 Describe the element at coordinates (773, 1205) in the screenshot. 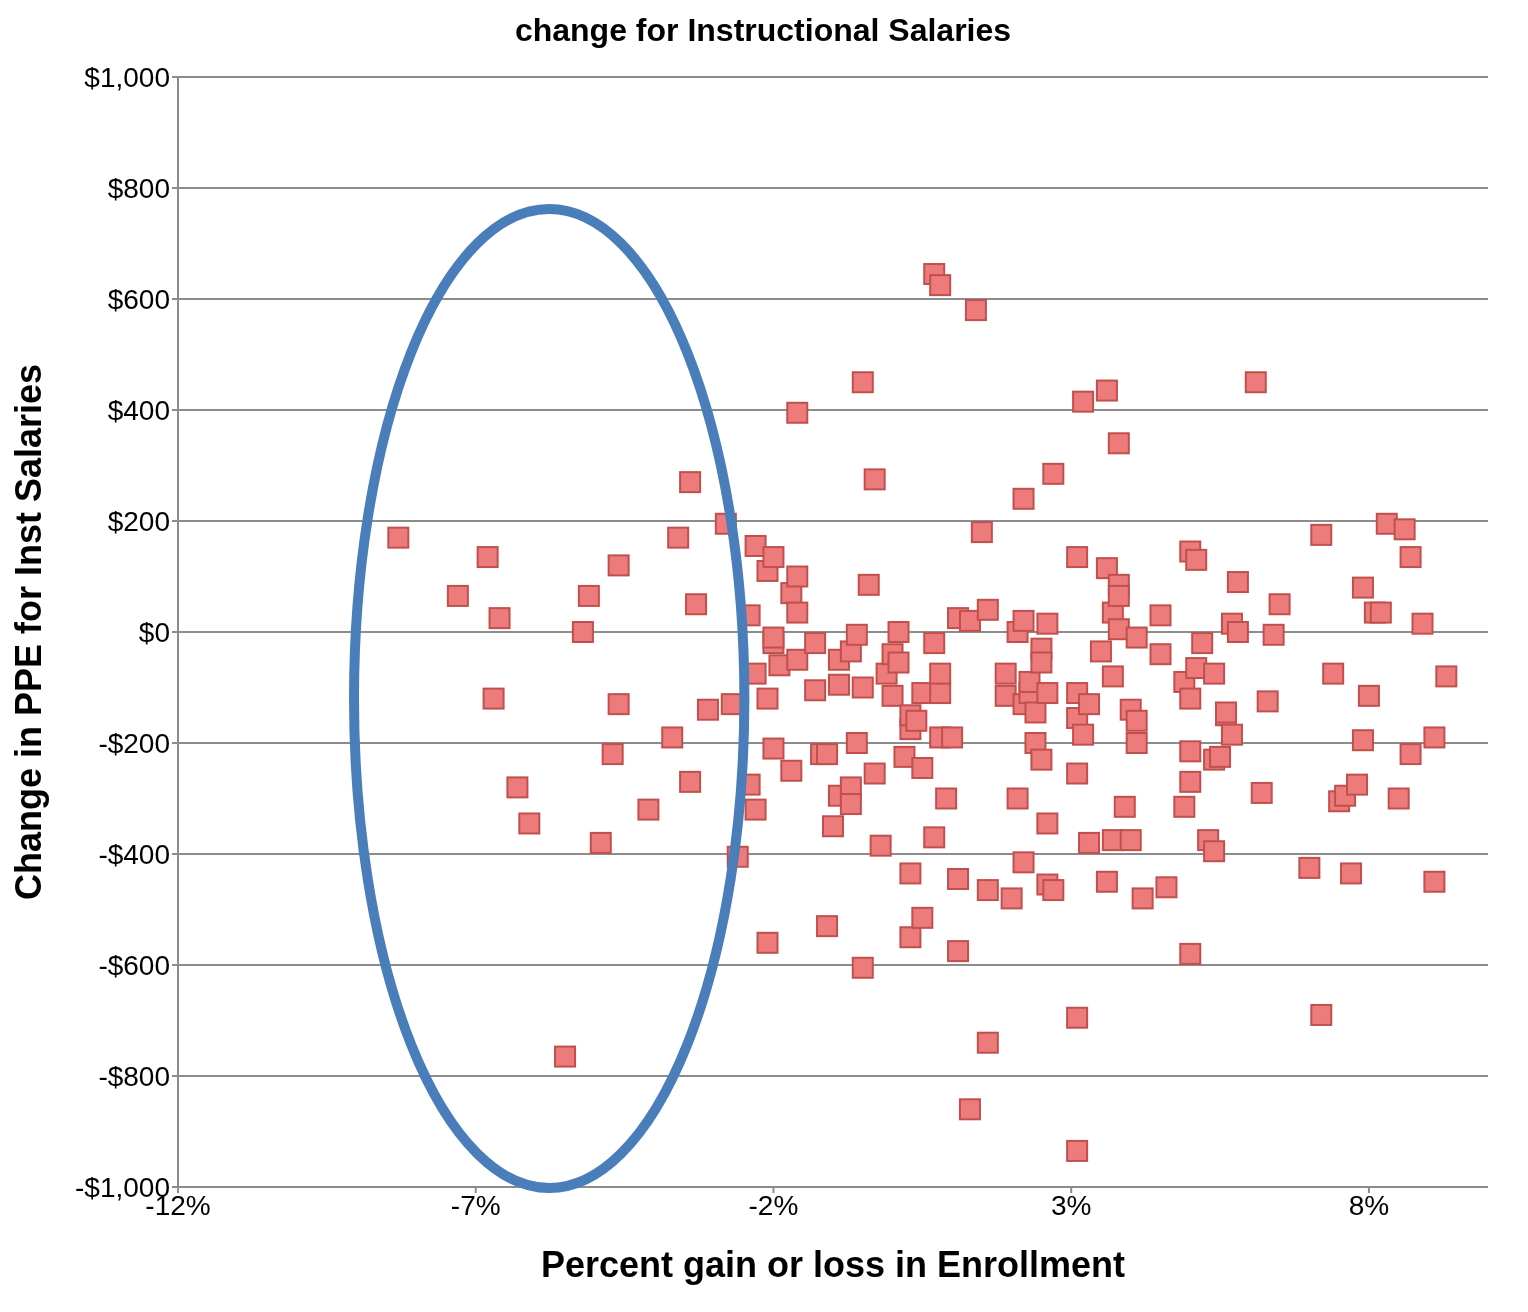

I see `x-tick-label: -2%` at that location.